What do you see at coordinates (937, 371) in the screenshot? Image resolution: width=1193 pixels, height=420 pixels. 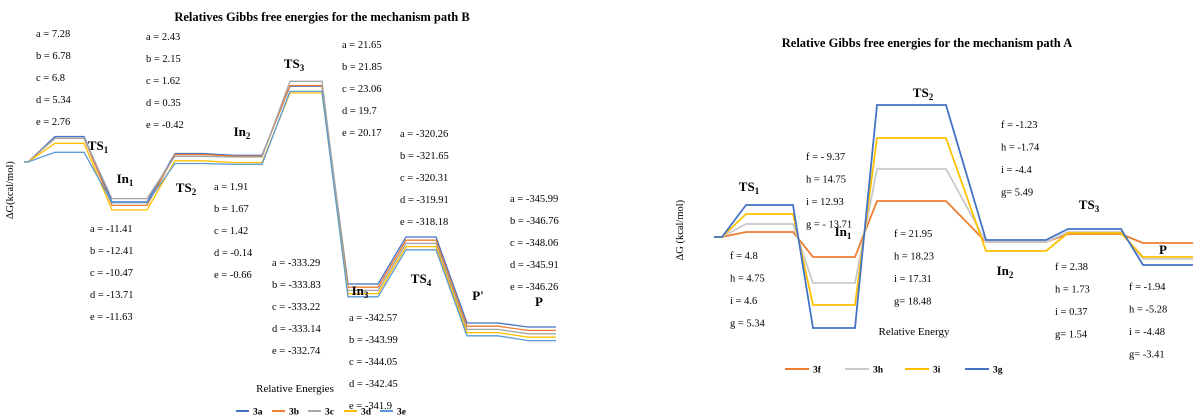 I see `legend-label-3i: 3i` at bounding box center [937, 371].